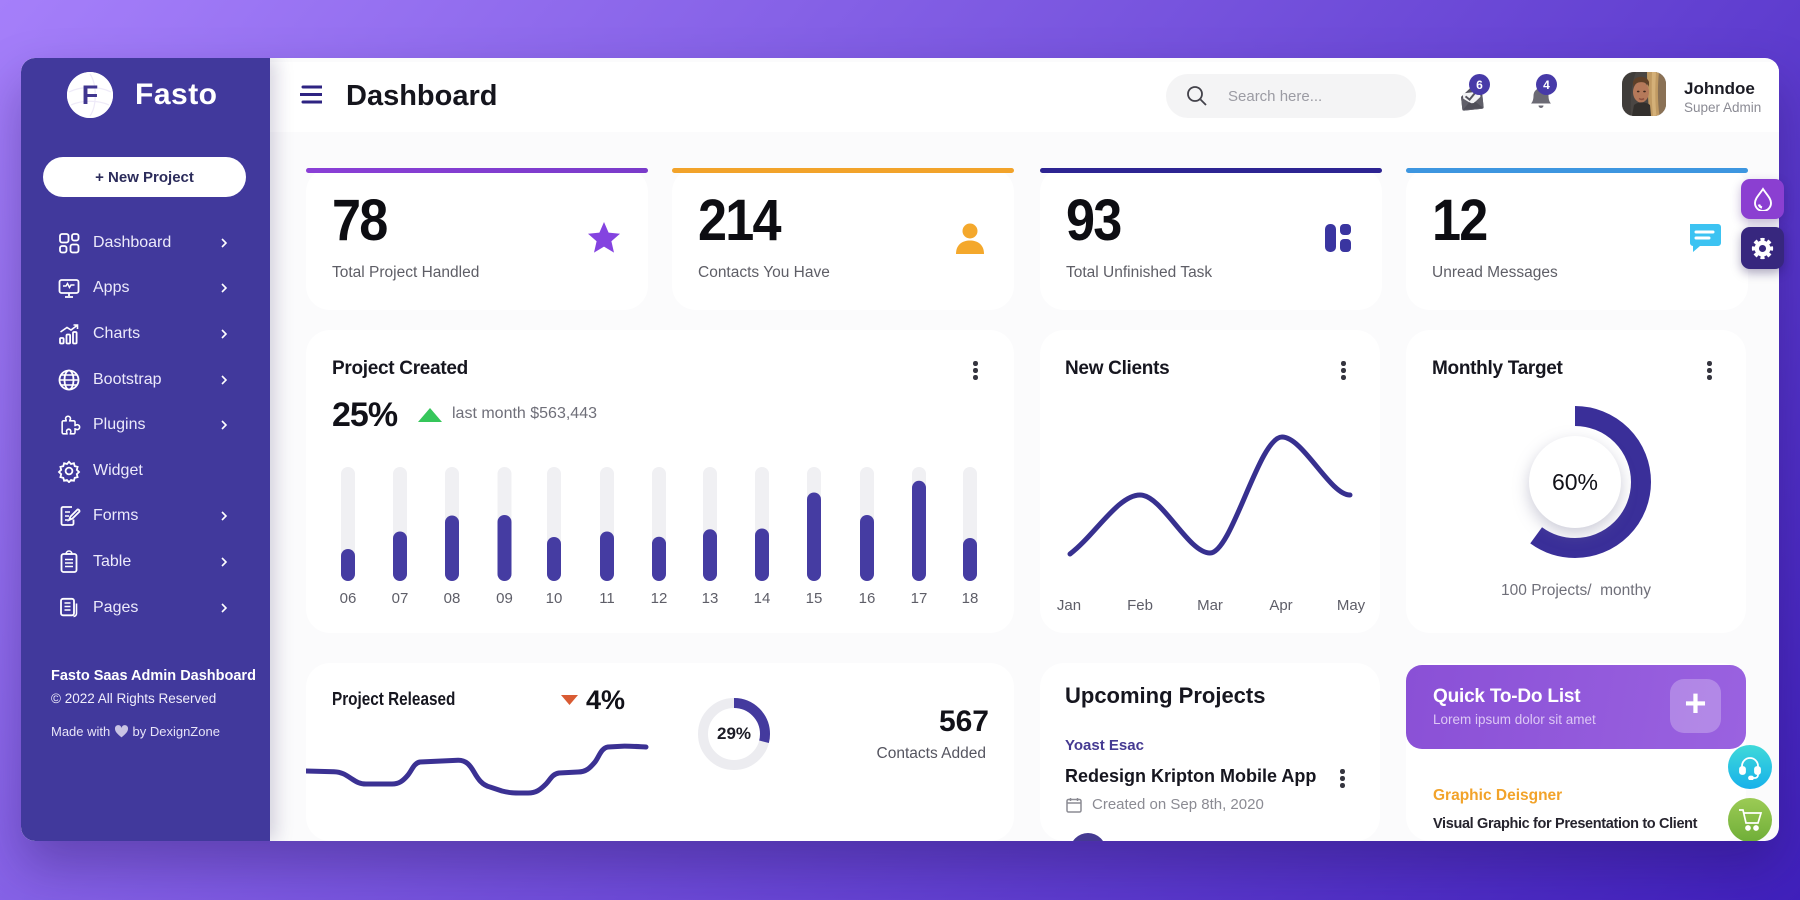 Image resolution: width=1800 pixels, height=900 pixels. I want to click on svg-text: Apr, so click(1280, 605).